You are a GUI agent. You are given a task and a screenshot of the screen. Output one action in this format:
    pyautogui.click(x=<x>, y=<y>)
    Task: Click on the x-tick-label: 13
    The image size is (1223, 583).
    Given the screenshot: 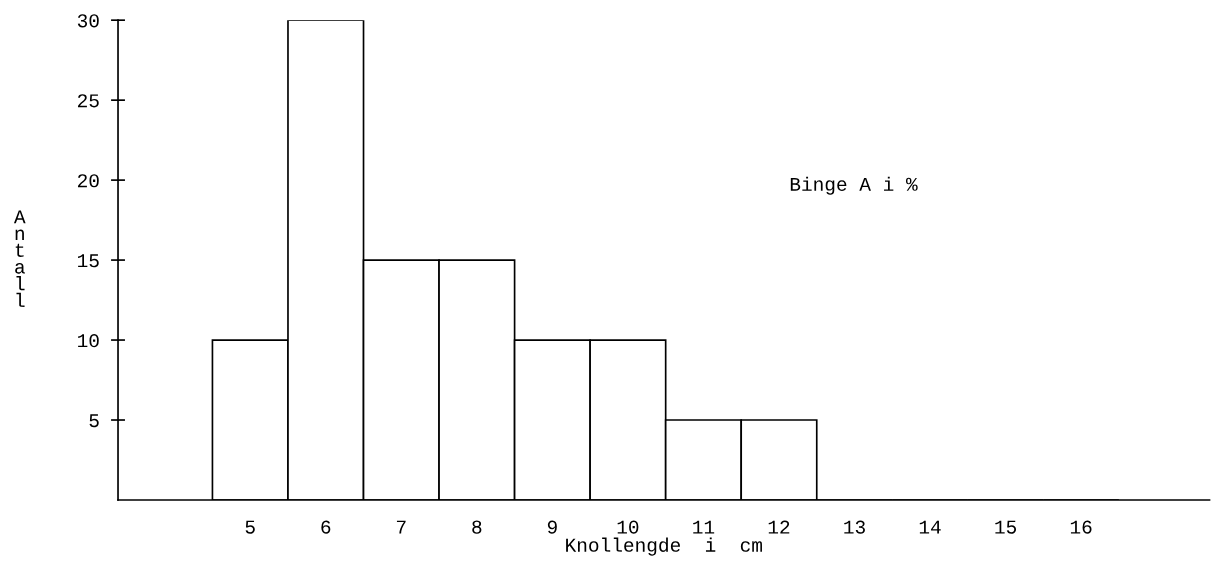 What is the action you would take?
    pyautogui.click(x=854, y=527)
    